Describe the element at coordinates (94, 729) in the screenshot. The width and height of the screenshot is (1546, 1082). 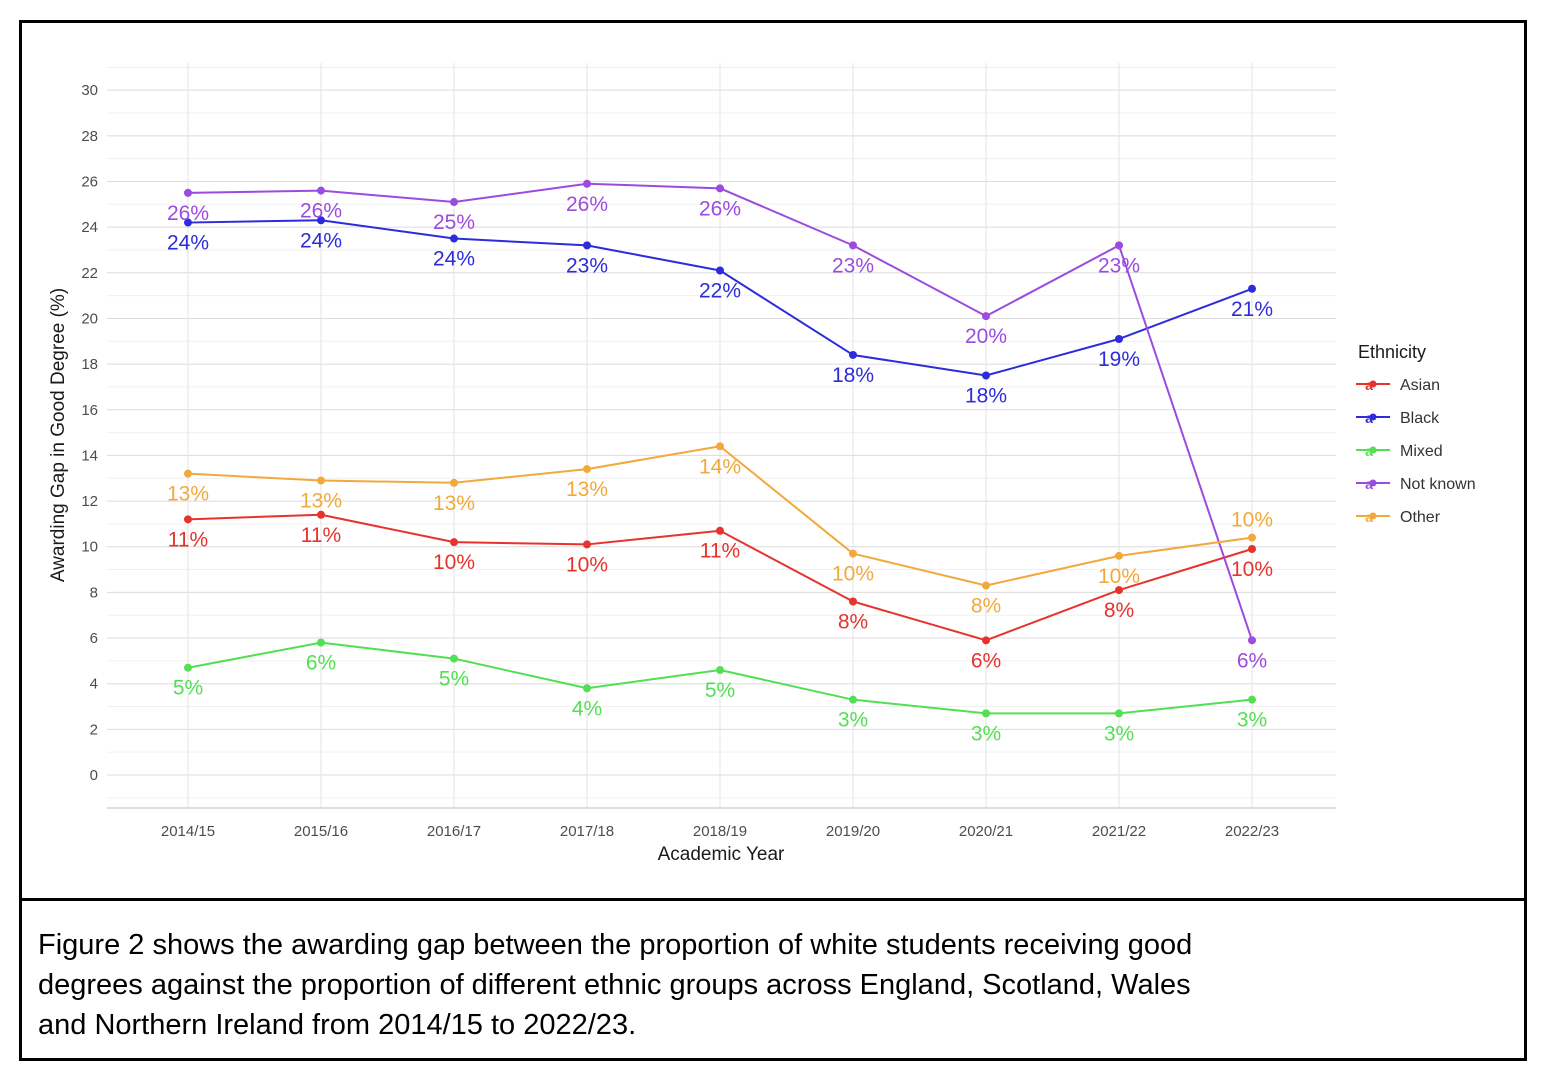
I see `y-tick-label: 2` at that location.